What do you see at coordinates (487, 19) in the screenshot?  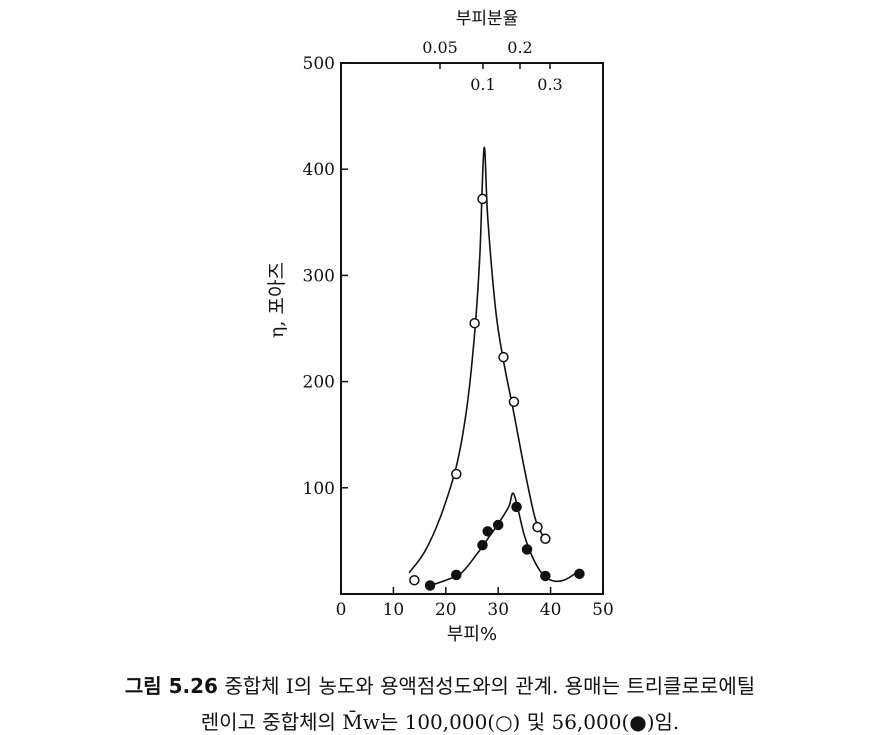 I see `top-axis-label: 부피분율` at bounding box center [487, 19].